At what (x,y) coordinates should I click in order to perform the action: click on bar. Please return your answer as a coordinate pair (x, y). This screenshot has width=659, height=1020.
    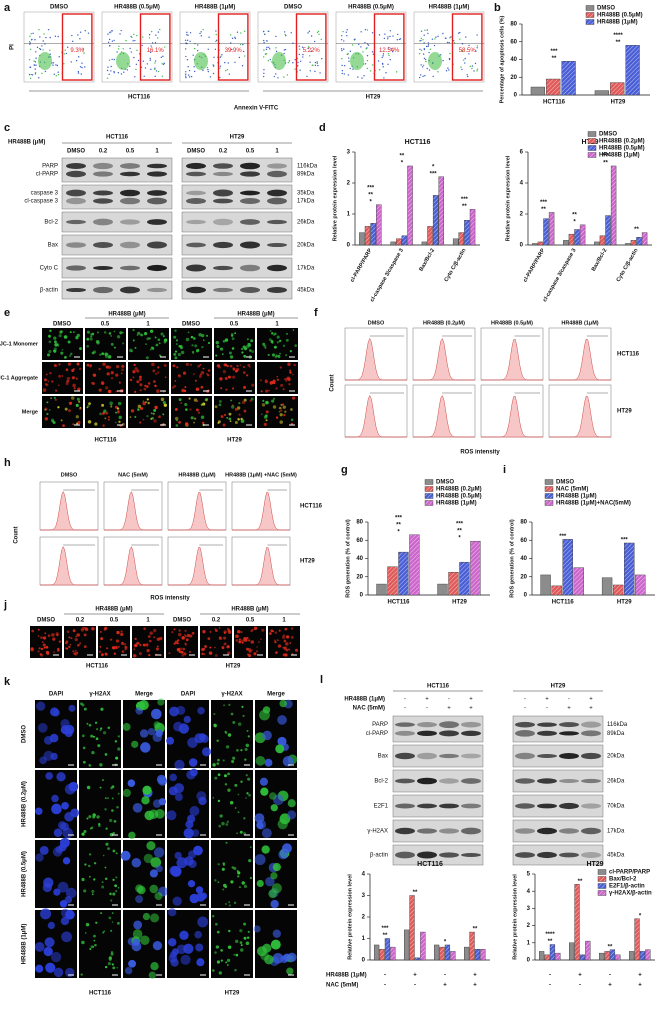
    Looking at the image, I should click on (629, 569).